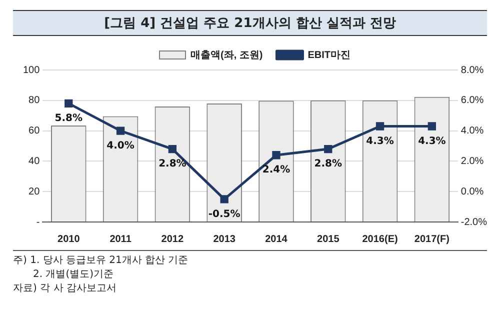 The width and height of the screenshot is (500, 324). I want to click on data-label: 4.0%, so click(120, 146).